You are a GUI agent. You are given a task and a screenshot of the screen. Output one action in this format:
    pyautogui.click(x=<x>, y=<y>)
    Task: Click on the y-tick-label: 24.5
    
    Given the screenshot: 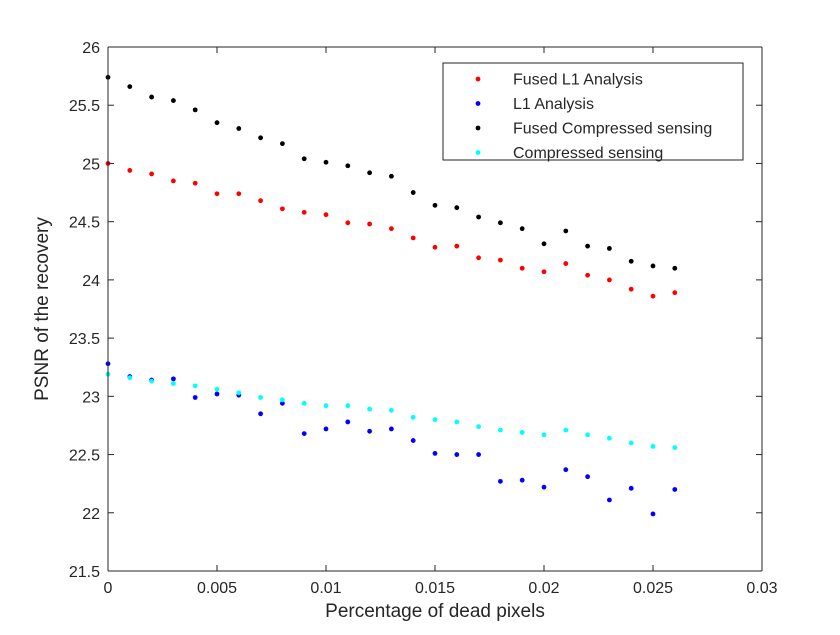 What is the action you would take?
    pyautogui.click(x=84, y=223)
    